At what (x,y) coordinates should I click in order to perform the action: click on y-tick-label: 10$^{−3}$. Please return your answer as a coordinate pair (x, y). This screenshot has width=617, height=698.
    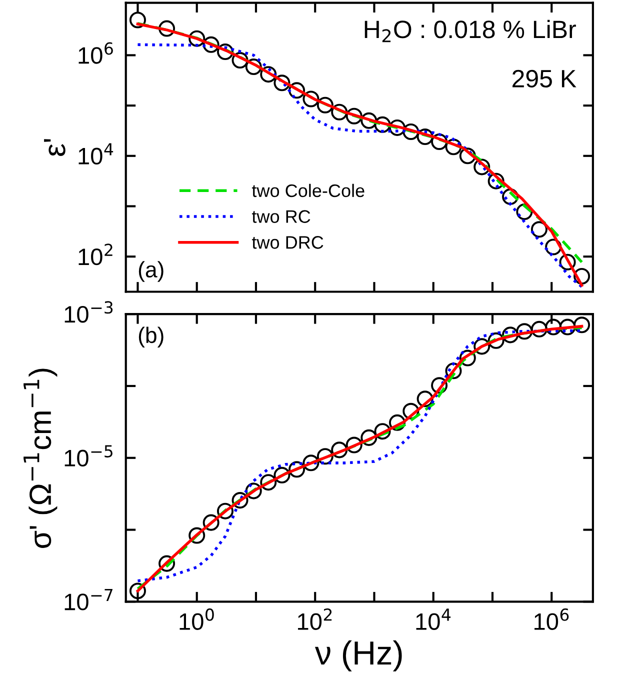
    Looking at the image, I should click on (88, 312).